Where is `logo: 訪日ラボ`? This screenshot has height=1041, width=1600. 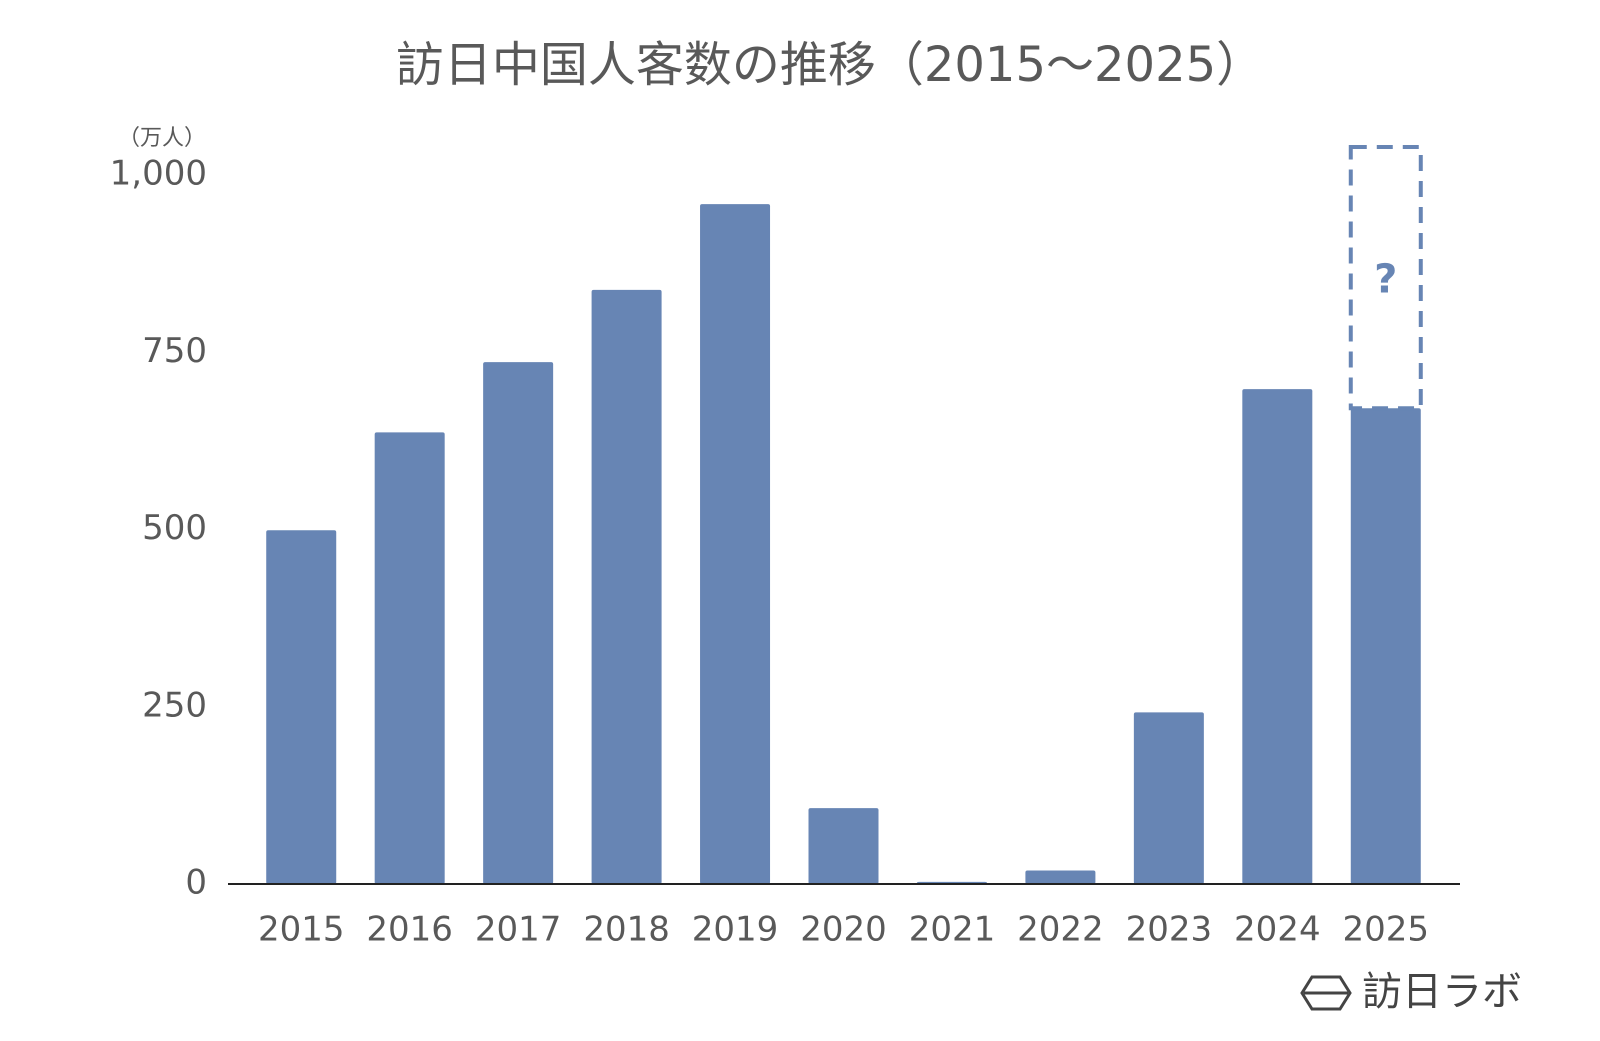
logo: 訪日ラボ is located at coordinates (1411, 992).